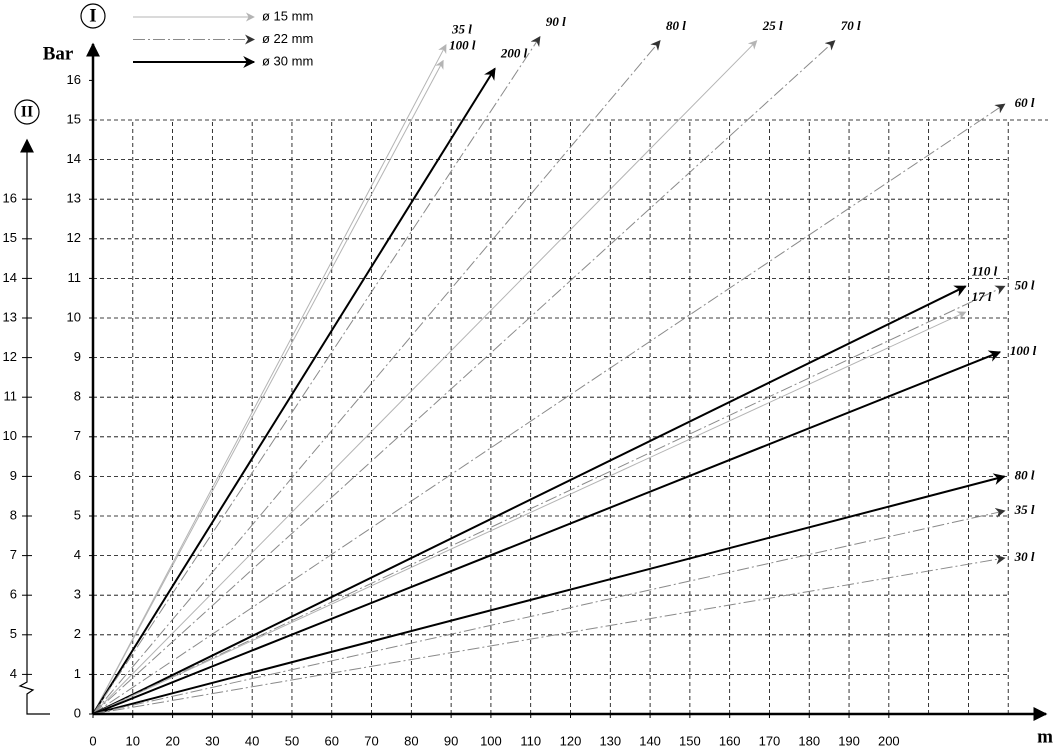  I want to click on x-tick-label: 120, so click(571, 740).